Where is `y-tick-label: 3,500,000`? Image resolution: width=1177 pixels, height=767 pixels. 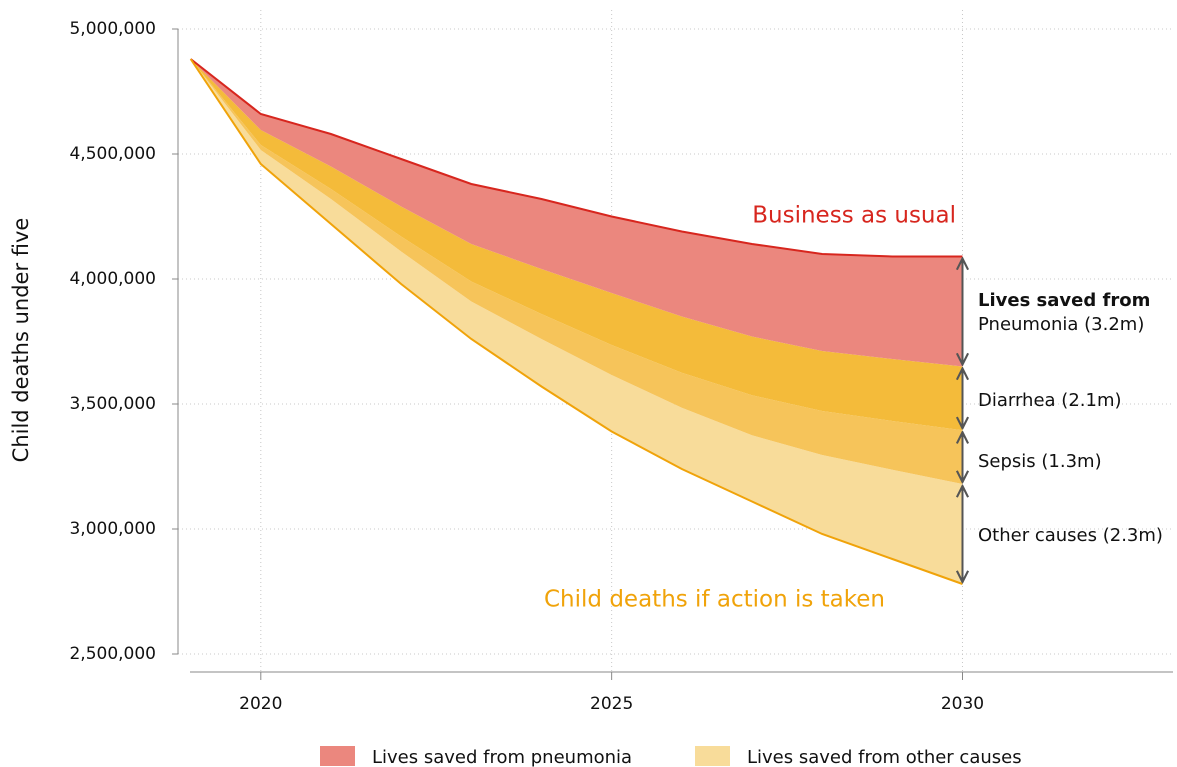
y-tick-label: 3,500,000 is located at coordinates (112, 404).